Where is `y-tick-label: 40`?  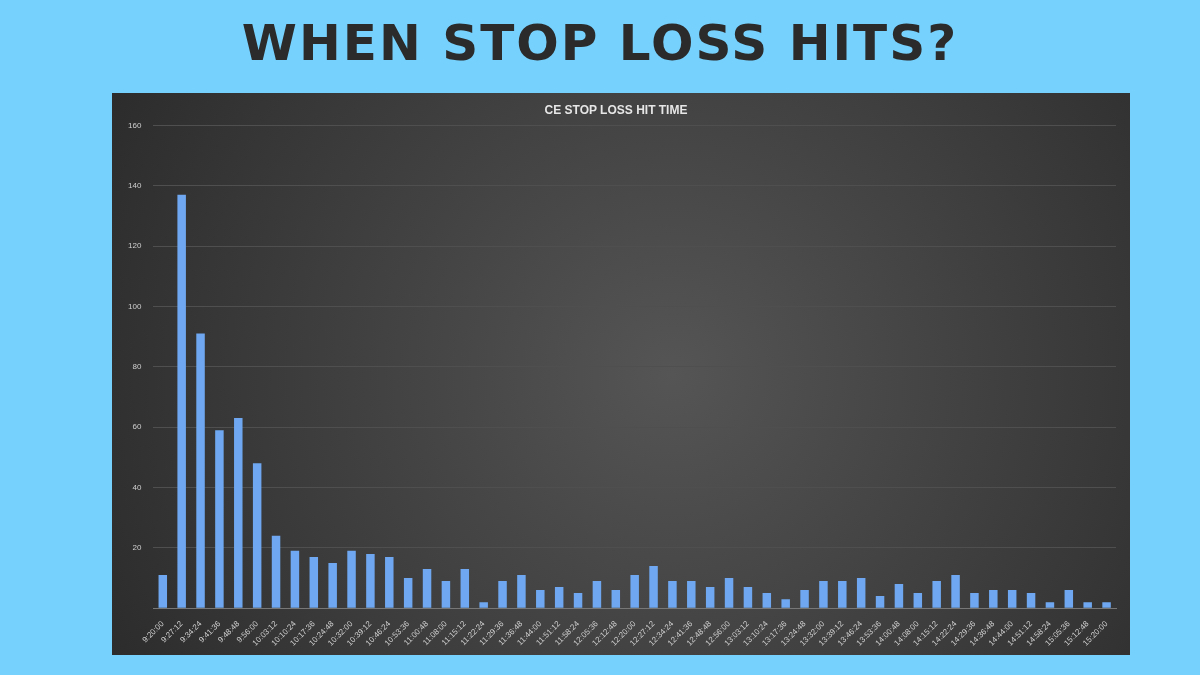
y-tick-label: 40 is located at coordinates (137, 487).